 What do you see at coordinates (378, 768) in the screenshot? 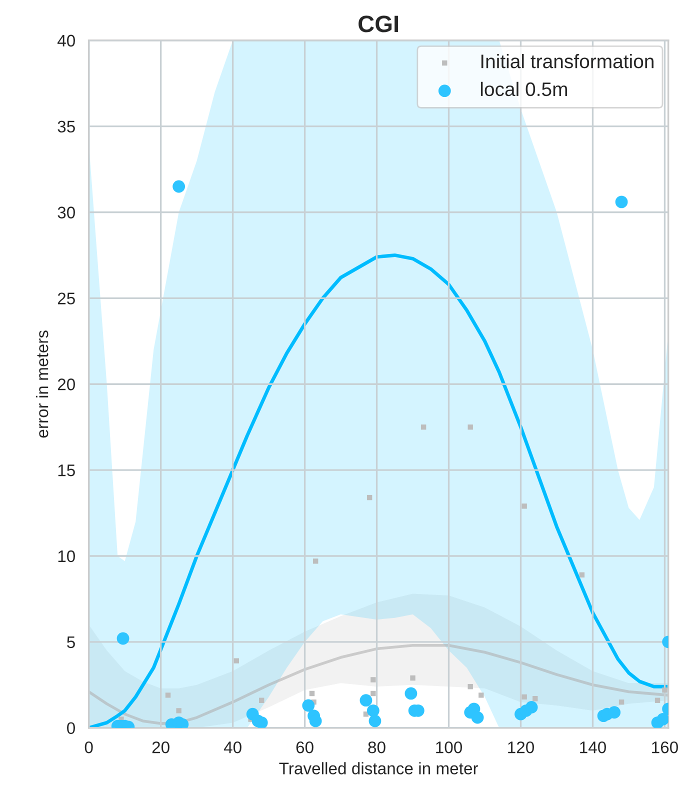
I see `x-axis-title: Travelled distance in meter` at bounding box center [378, 768].